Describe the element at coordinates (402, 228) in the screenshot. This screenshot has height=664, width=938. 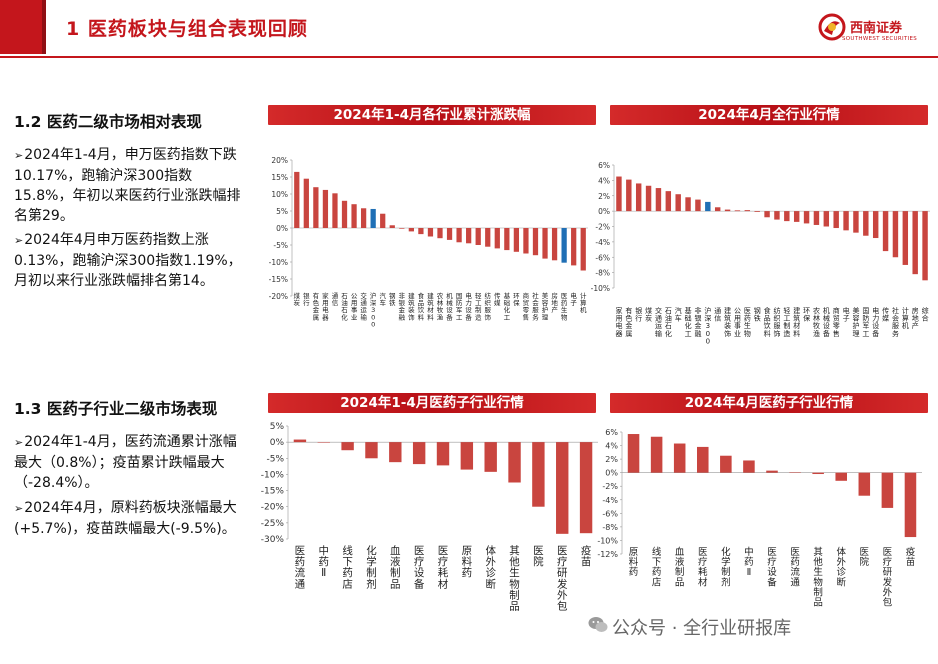
I see `bar-非银金融` at that location.